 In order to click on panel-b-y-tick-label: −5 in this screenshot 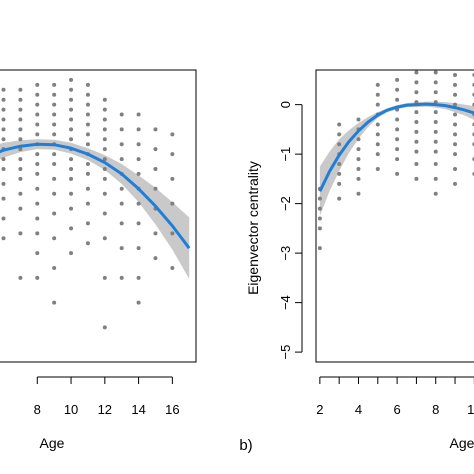, I will do `click(285, 352)`.